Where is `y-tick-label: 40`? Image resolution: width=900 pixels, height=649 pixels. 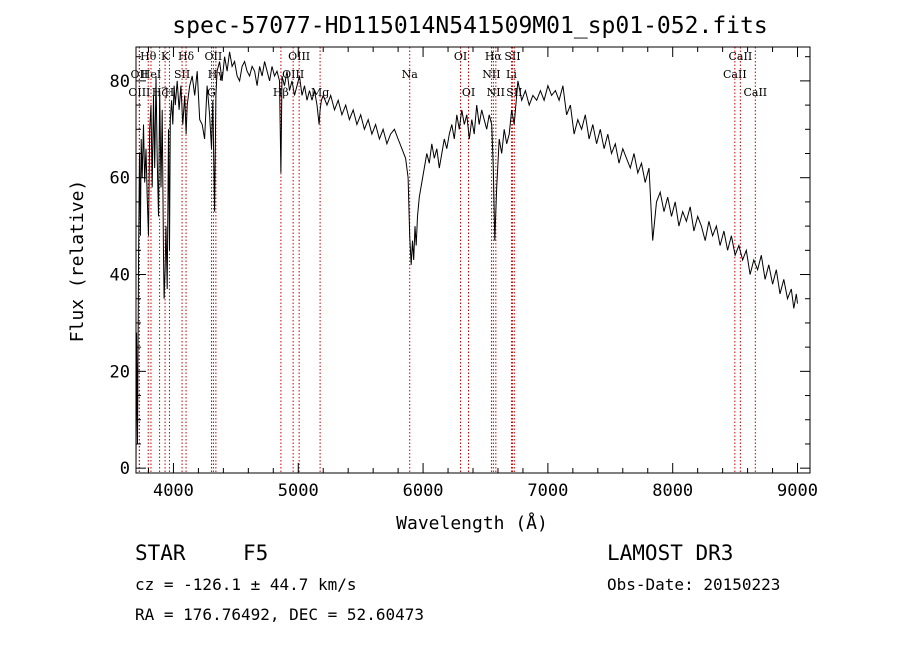 y-tick-label: 40 is located at coordinates (120, 276).